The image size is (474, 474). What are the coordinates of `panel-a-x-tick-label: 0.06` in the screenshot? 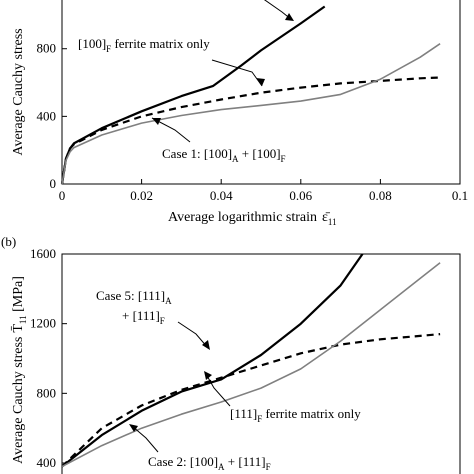 It's located at (300, 195).